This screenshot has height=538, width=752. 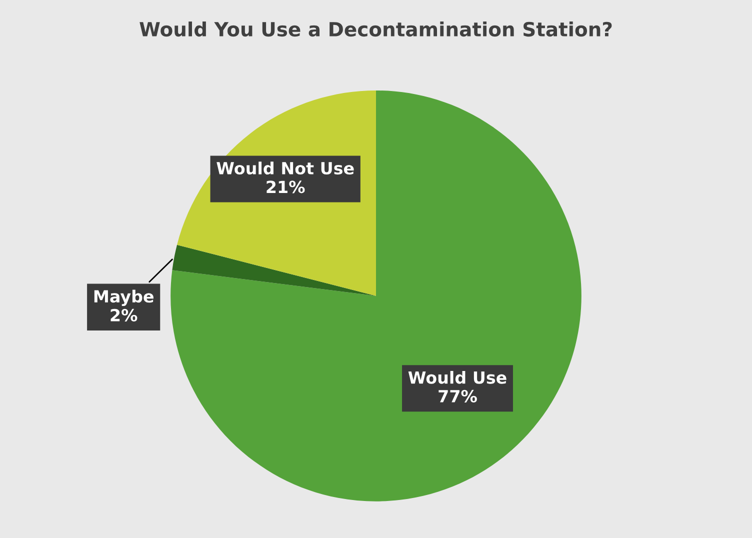 What do you see at coordinates (124, 298) in the screenshot?
I see `slice-label: Maybe` at bounding box center [124, 298].